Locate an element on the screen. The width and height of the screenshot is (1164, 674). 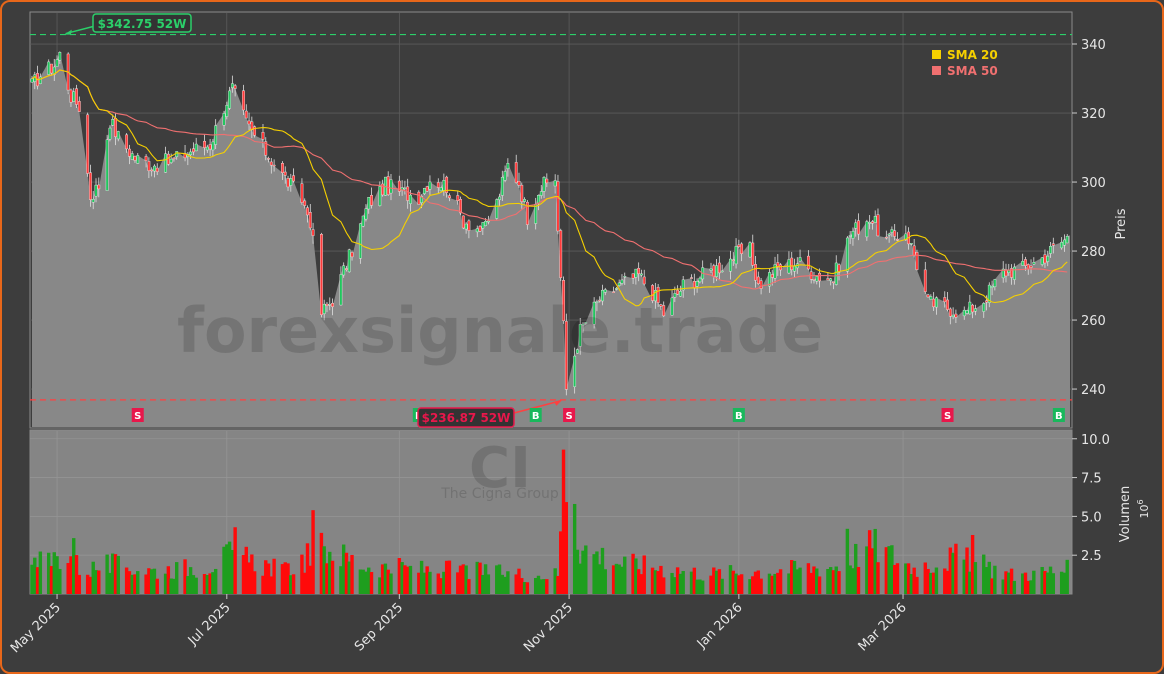
time-tick-label: Nov 2025 is located at coordinates (548, 627).